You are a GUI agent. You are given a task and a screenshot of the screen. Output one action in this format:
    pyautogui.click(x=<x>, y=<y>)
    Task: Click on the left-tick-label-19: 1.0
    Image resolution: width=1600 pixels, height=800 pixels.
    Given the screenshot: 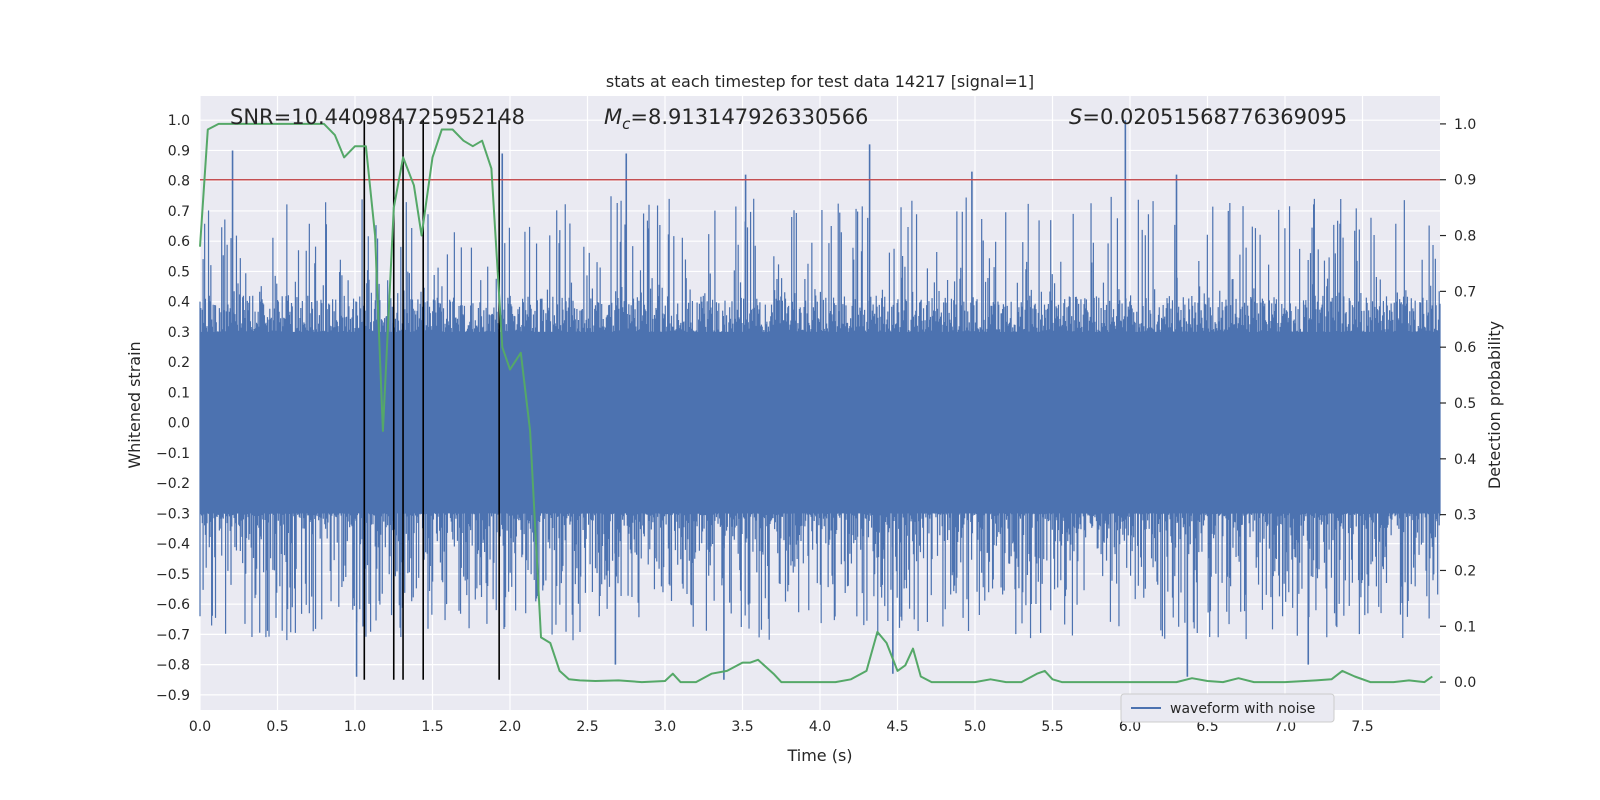 What is the action you would take?
    pyautogui.click(x=179, y=121)
    